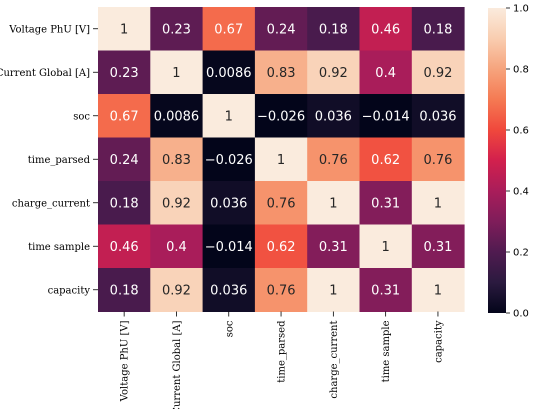 This screenshot has height=409, width=550. I want to click on column-label: charge_current, so click(334, 360).